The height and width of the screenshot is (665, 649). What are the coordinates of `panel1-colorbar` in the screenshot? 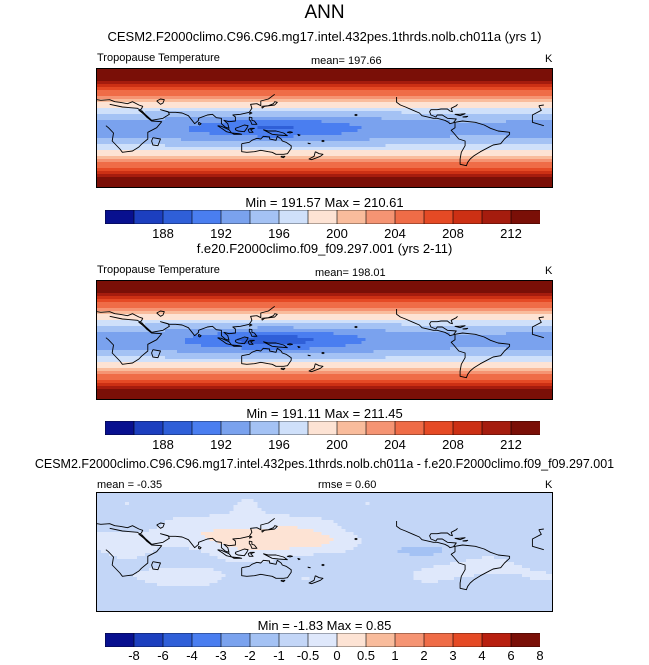 It's located at (322, 217).